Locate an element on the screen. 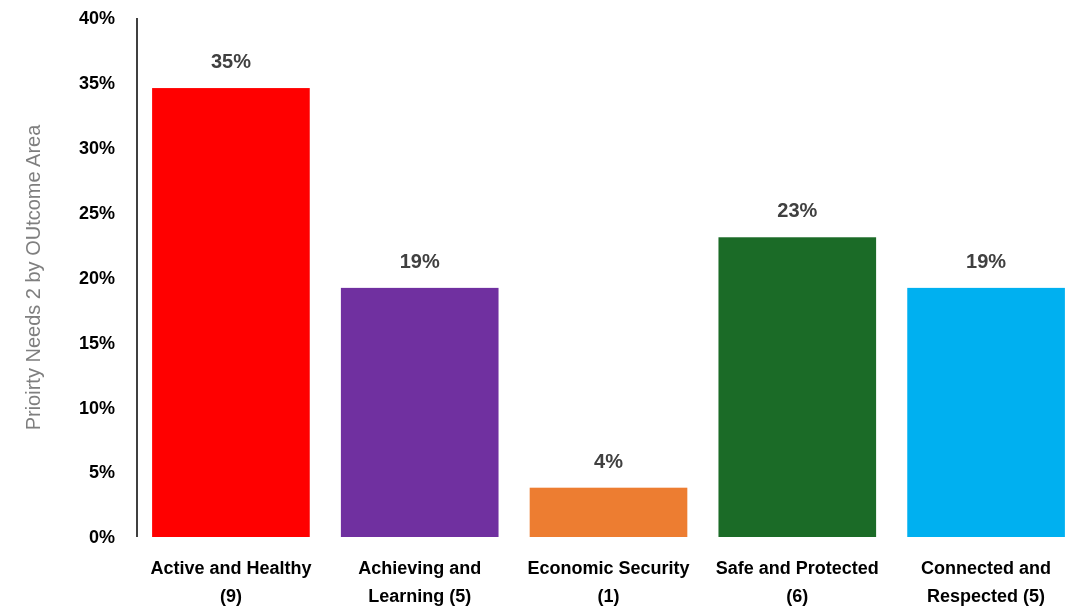 The width and height of the screenshot is (1086, 613). y-tick-label: 0% is located at coordinates (101, 537).